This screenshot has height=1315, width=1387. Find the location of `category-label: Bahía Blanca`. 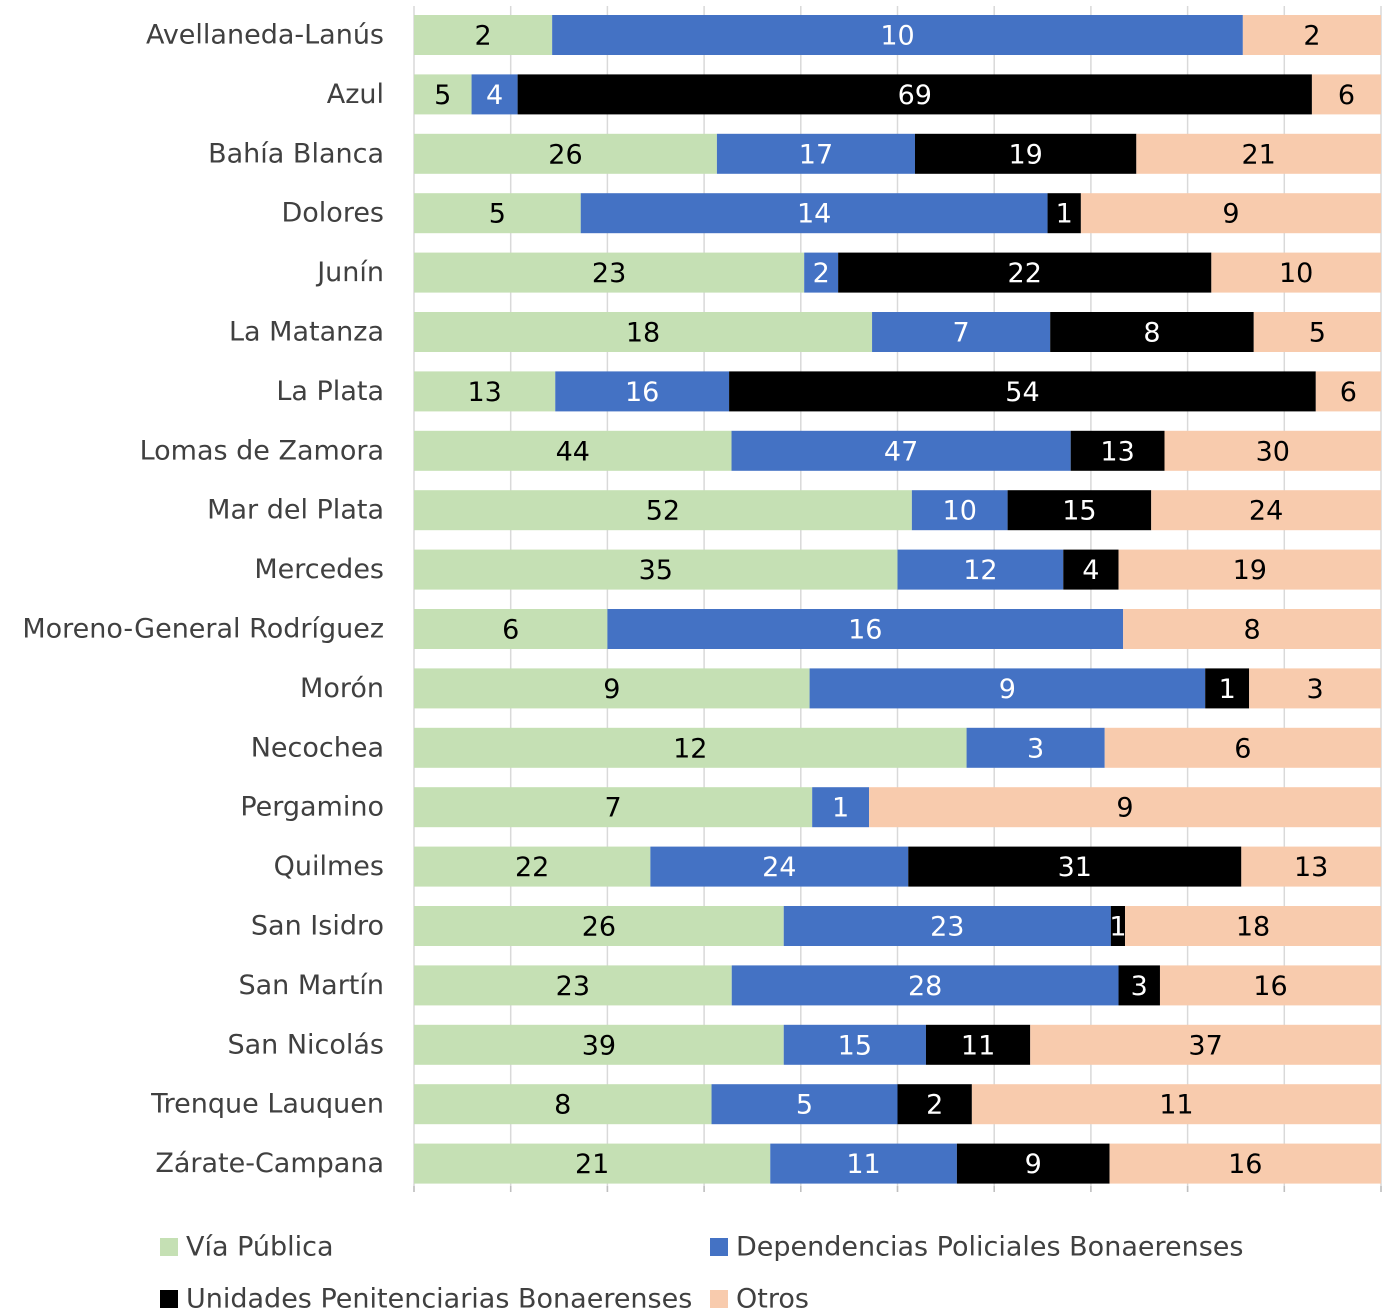

category-label: Bahía Blanca is located at coordinates (296, 153).